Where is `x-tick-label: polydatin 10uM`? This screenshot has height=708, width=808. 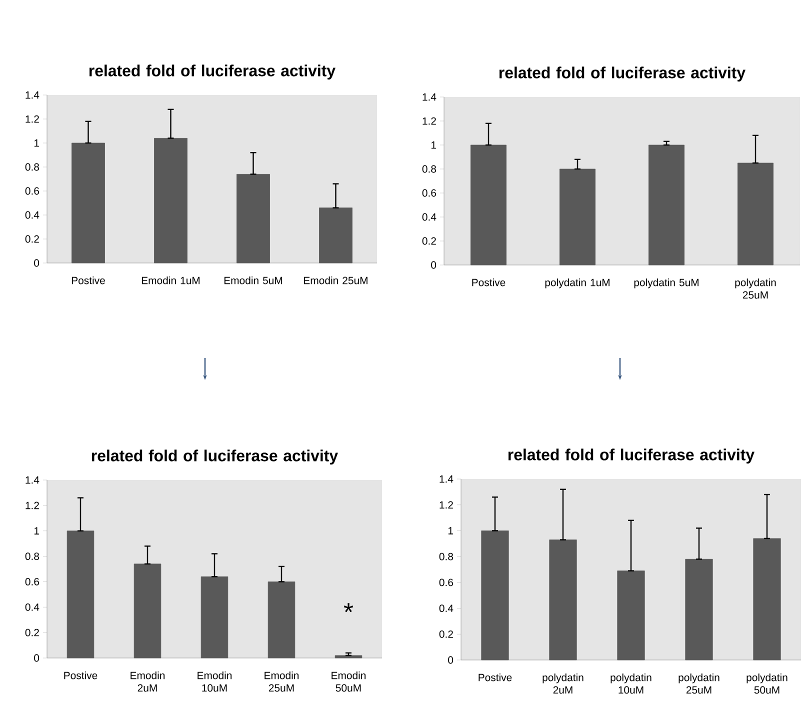 x-tick-label: polydatin 10uM is located at coordinates (631, 684).